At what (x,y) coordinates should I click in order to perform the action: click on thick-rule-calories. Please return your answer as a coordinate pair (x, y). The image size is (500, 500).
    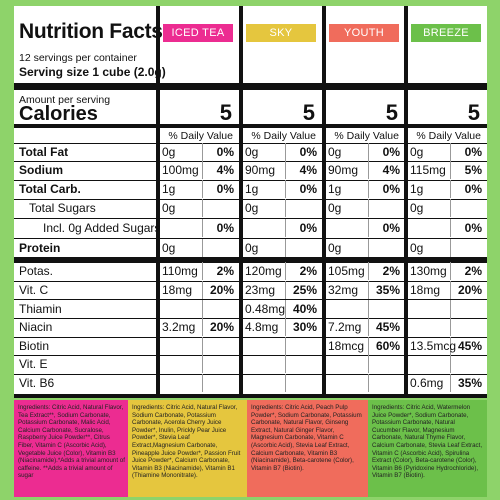
    Looking at the image, I should click on (250, 126).